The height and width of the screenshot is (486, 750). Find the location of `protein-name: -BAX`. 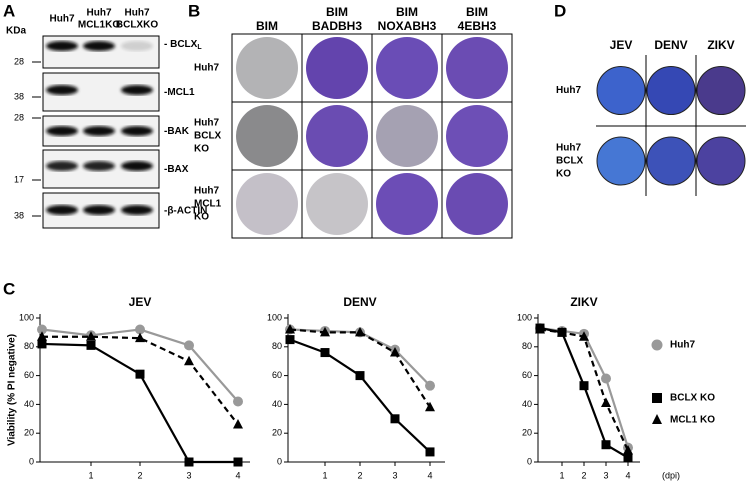

protein-name: -BAX is located at coordinates (176, 169).